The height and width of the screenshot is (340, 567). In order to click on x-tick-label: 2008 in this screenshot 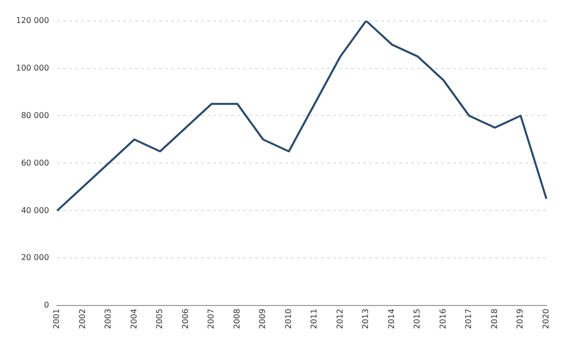, I will do `click(237, 318)`.